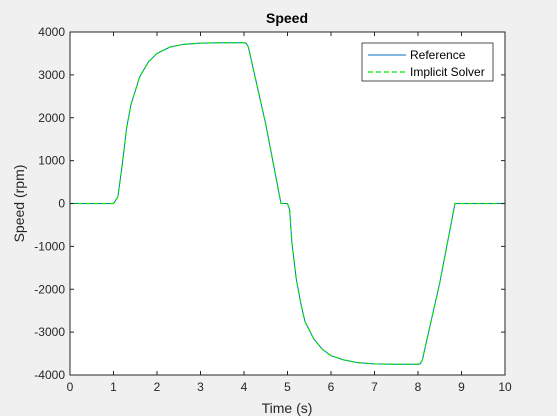  I want to click on y-tick-label: -3000, so click(49, 332).